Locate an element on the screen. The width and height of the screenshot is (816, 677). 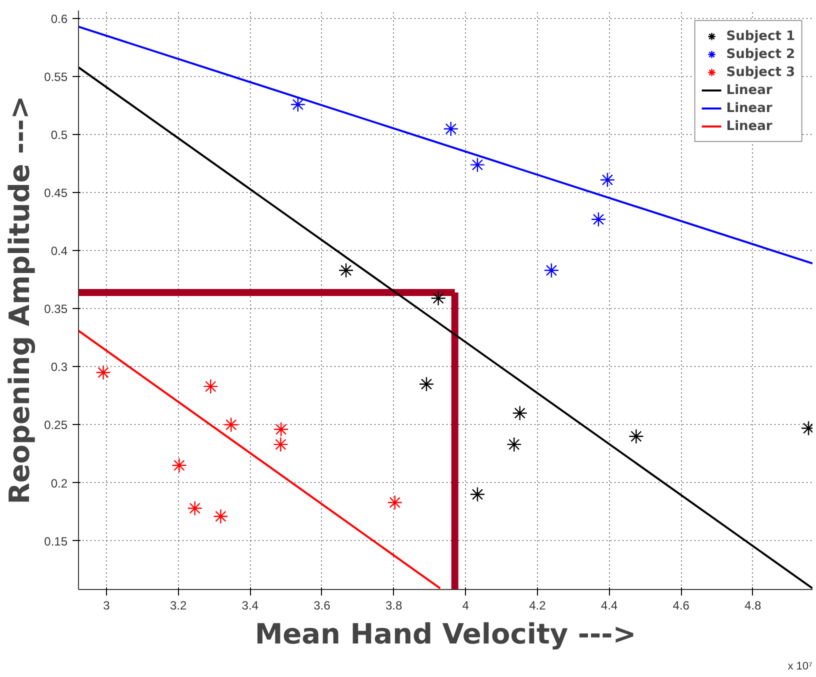
legend-label: Subject 2 is located at coordinates (760, 54).